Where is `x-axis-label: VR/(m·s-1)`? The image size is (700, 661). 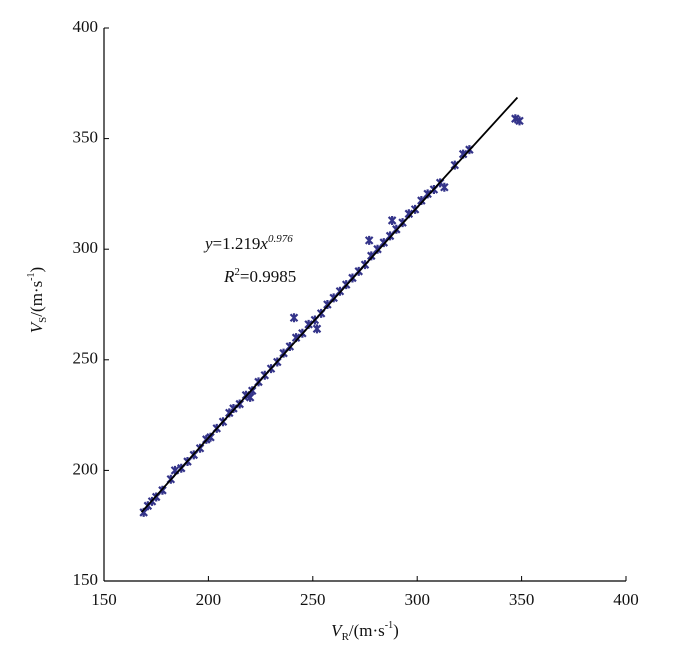 x-axis-label: VR/(m·s-1) is located at coordinates (365, 631).